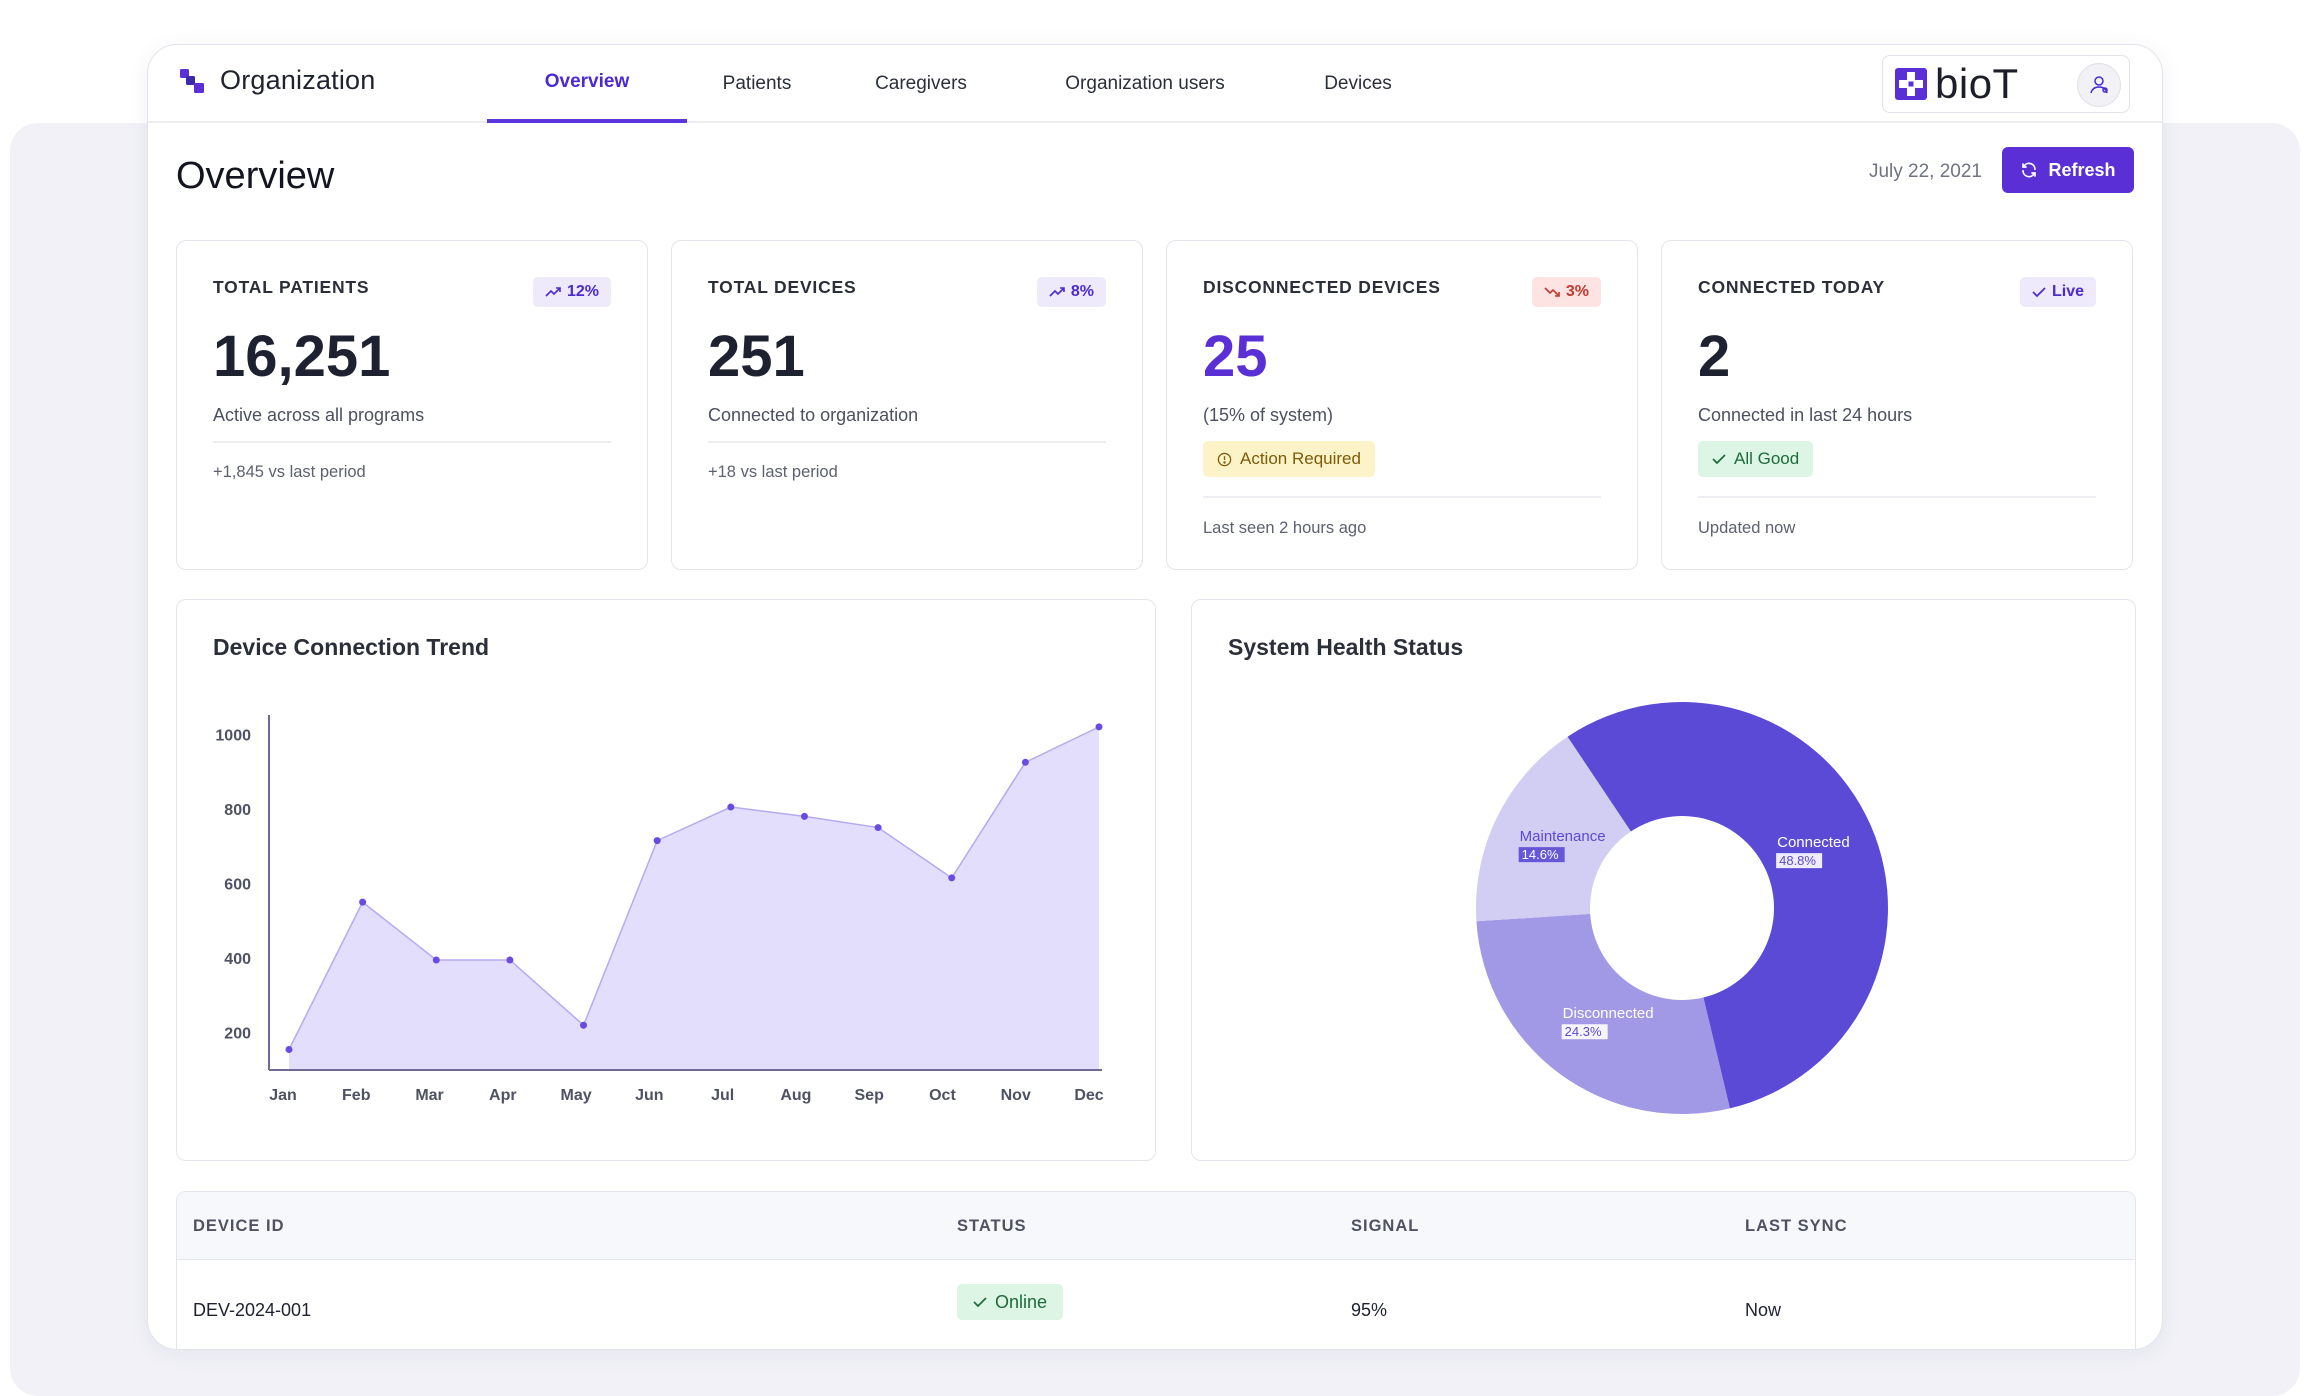  What do you see at coordinates (722, 1095) in the screenshot?
I see `x-tick-label: Jul` at bounding box center [722, 1095].